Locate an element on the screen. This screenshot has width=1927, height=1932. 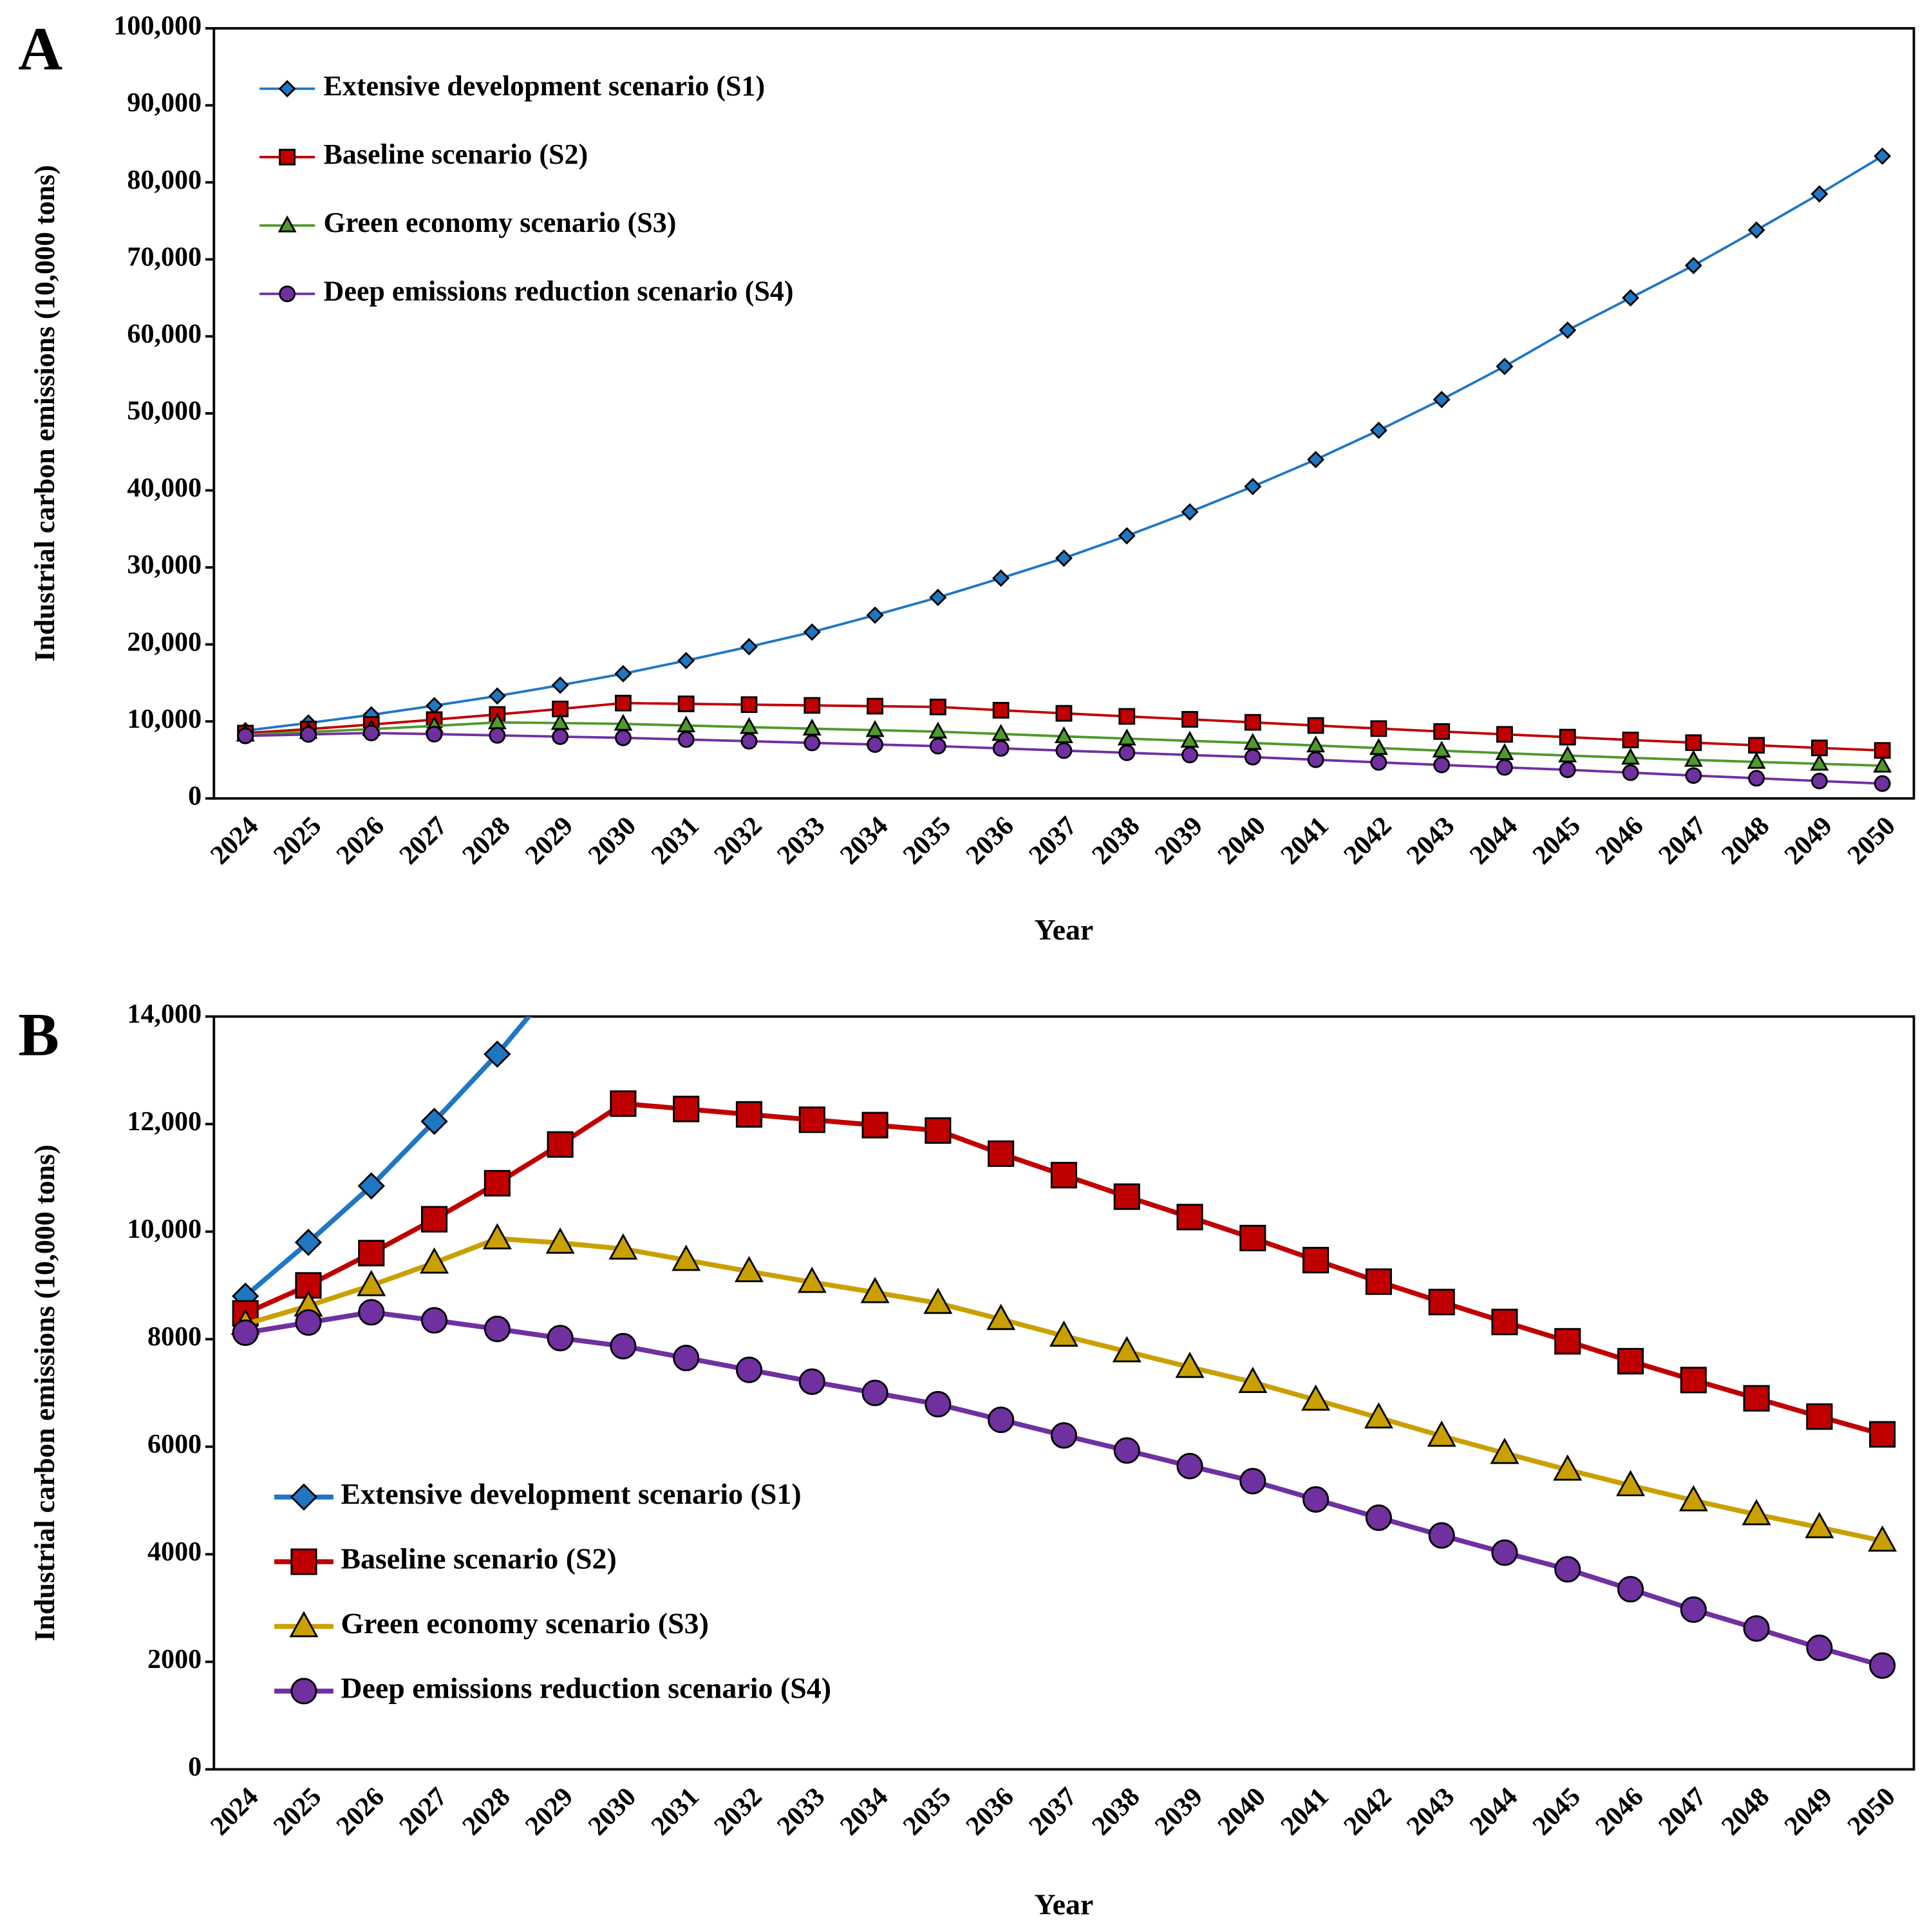
x-tick-label: 2046 is located at coordinates (1620, 841).